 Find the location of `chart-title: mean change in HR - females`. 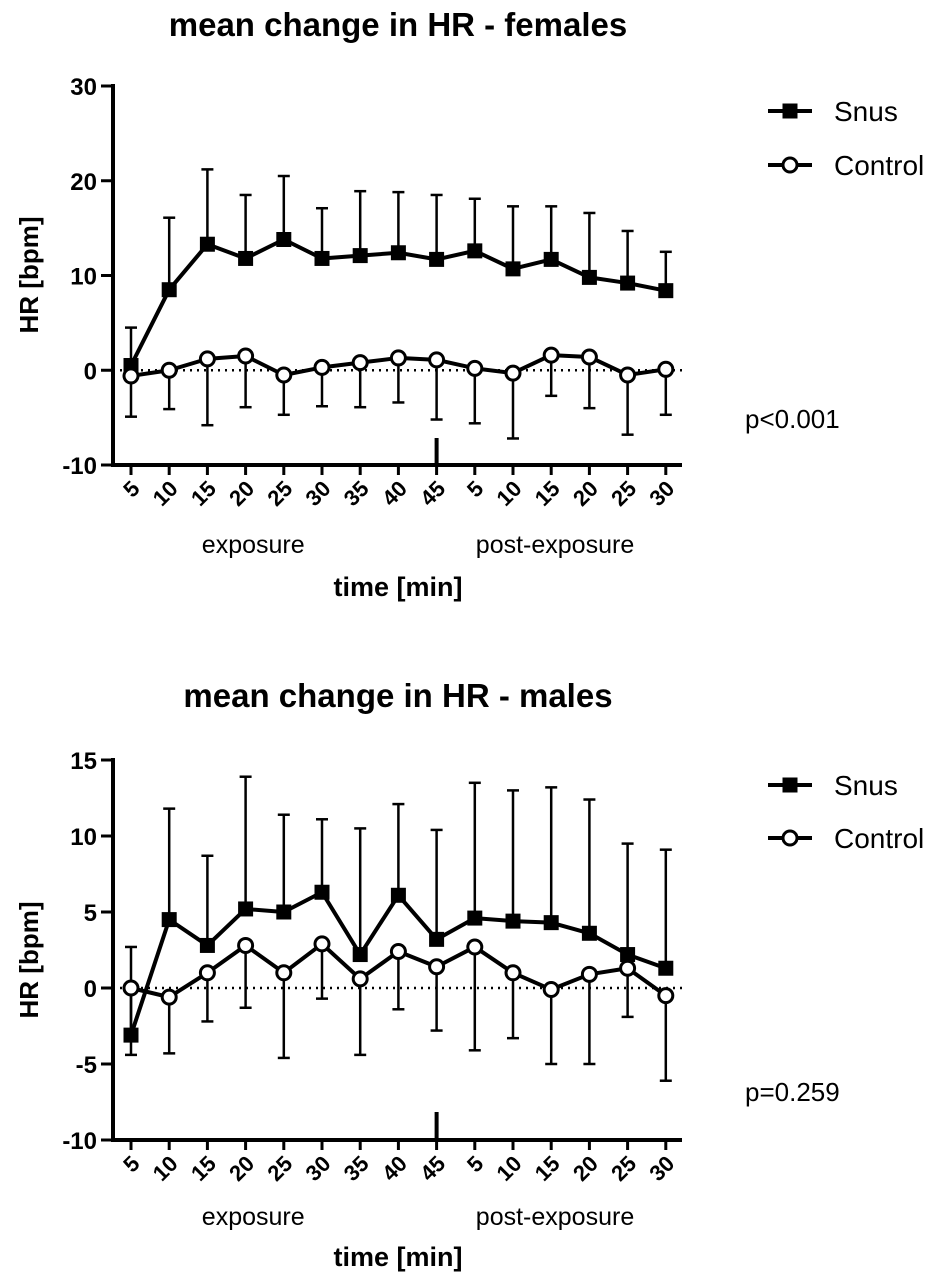

chart-title: mean change in HR - females is located at coordinates (398, 24).